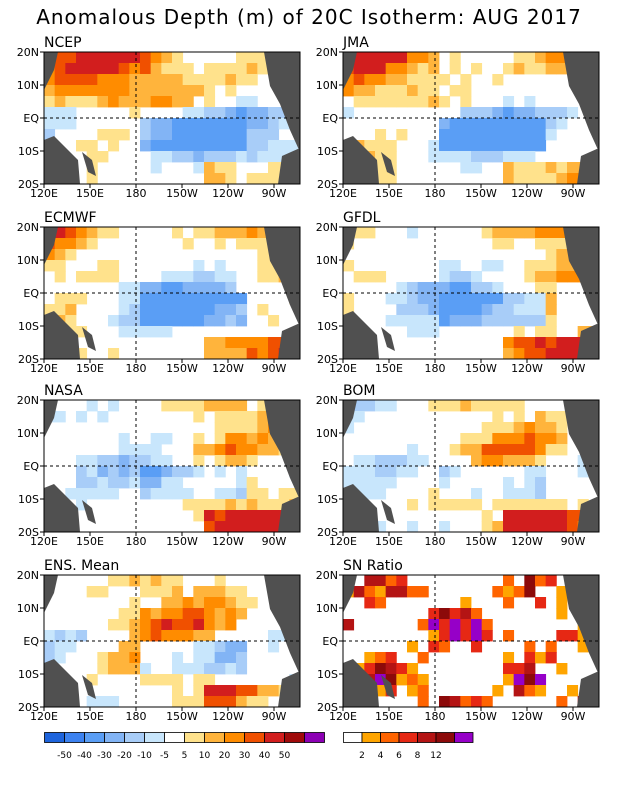 The width and height of the screenshot is (618, 800). I want to click on panel-title: ECMWF, so click(70, 218).